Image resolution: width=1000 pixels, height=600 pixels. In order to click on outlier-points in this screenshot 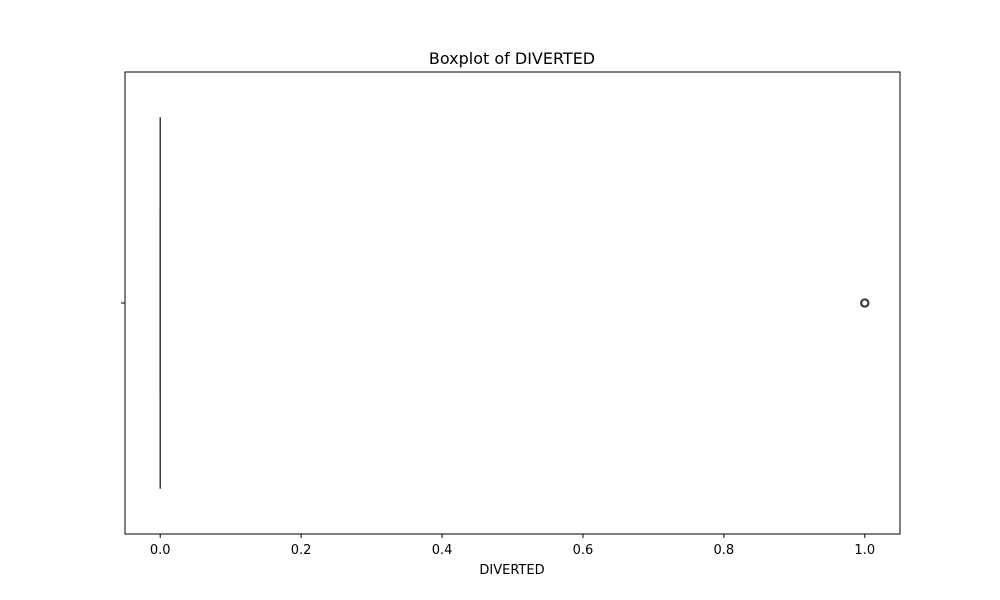, I will do `click(865, 303)`.